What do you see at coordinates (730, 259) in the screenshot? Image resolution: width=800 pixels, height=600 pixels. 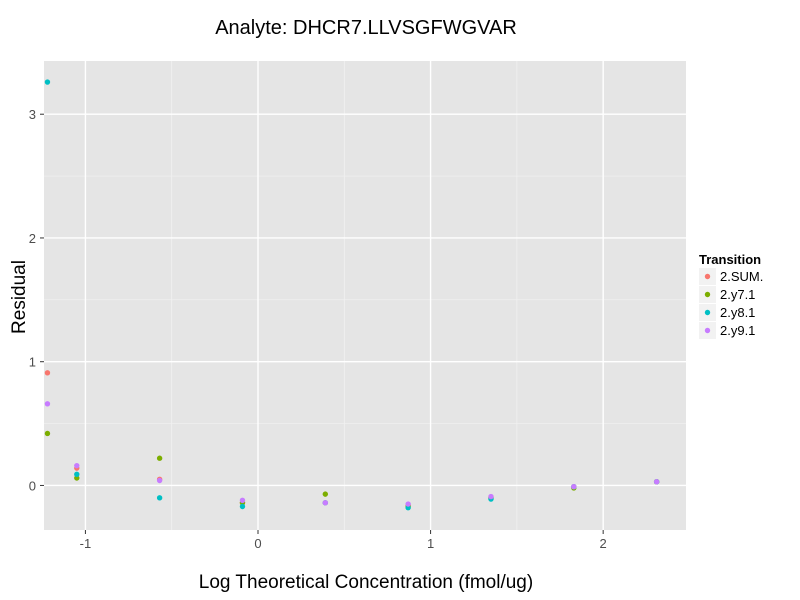 I see `legend-title: Transition` at bounding box center [730, 259].